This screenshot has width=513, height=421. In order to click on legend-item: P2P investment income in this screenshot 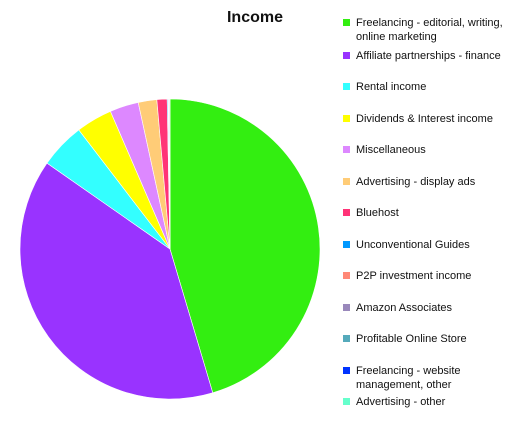, I will do `click(426, 276)`.